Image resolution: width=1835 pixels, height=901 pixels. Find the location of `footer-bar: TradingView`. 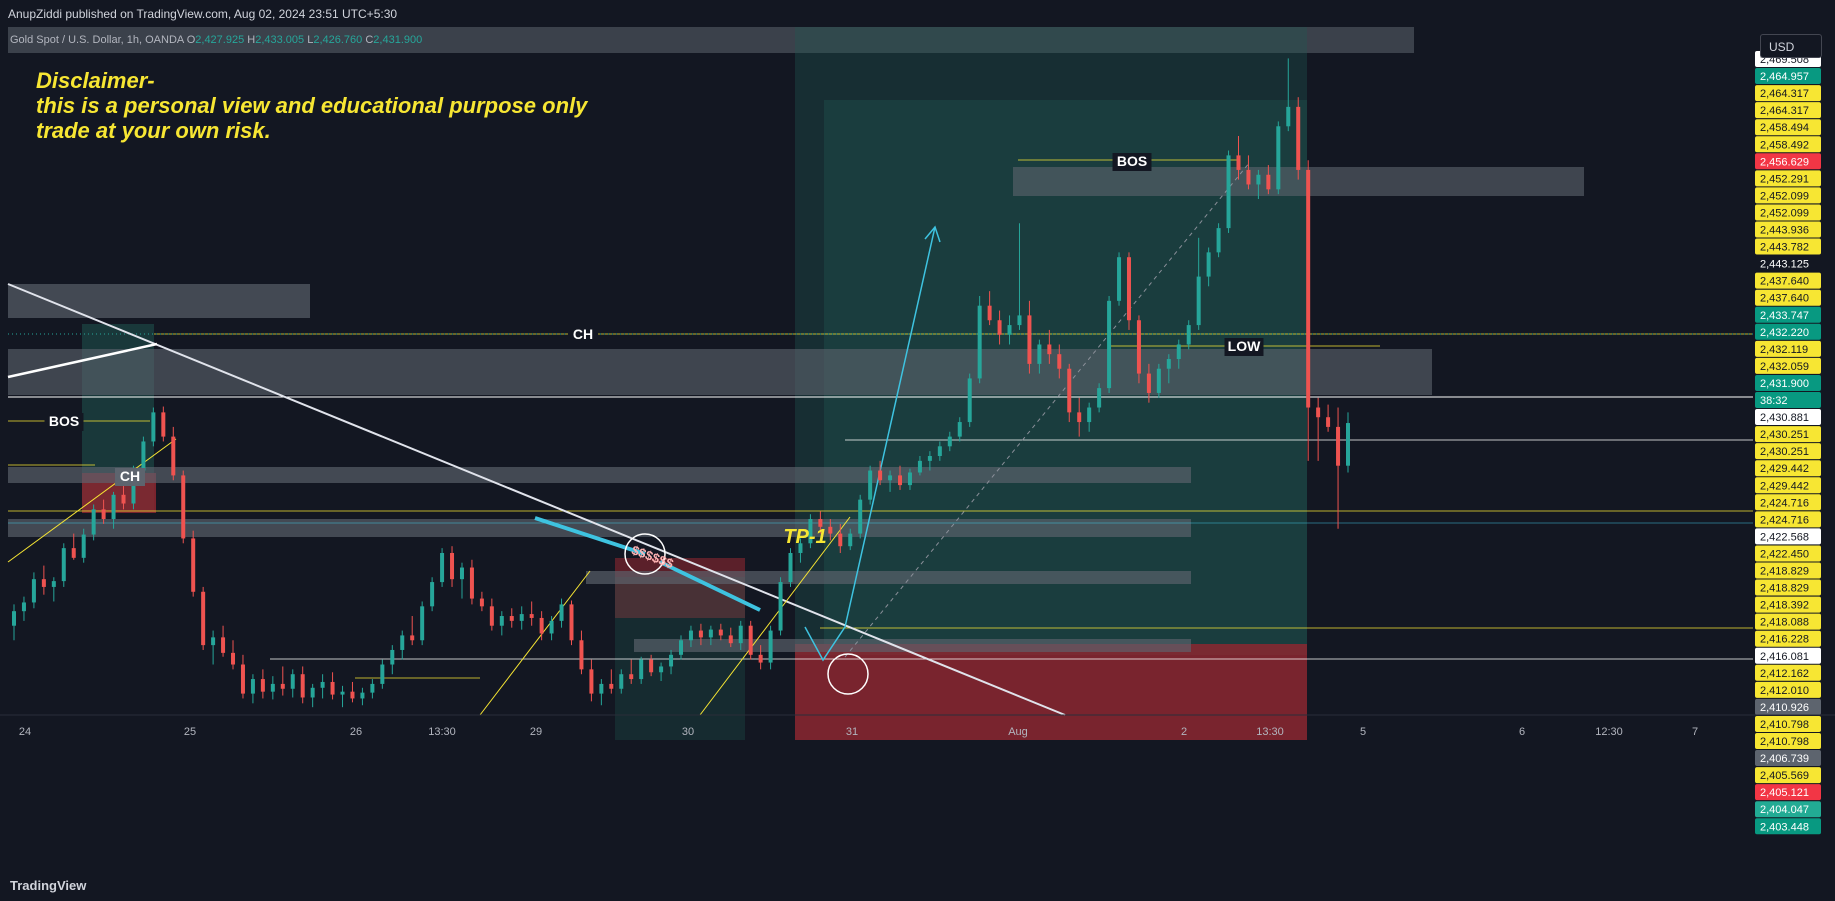

footer-bar: TradingView is located at coordinates (917, 885).